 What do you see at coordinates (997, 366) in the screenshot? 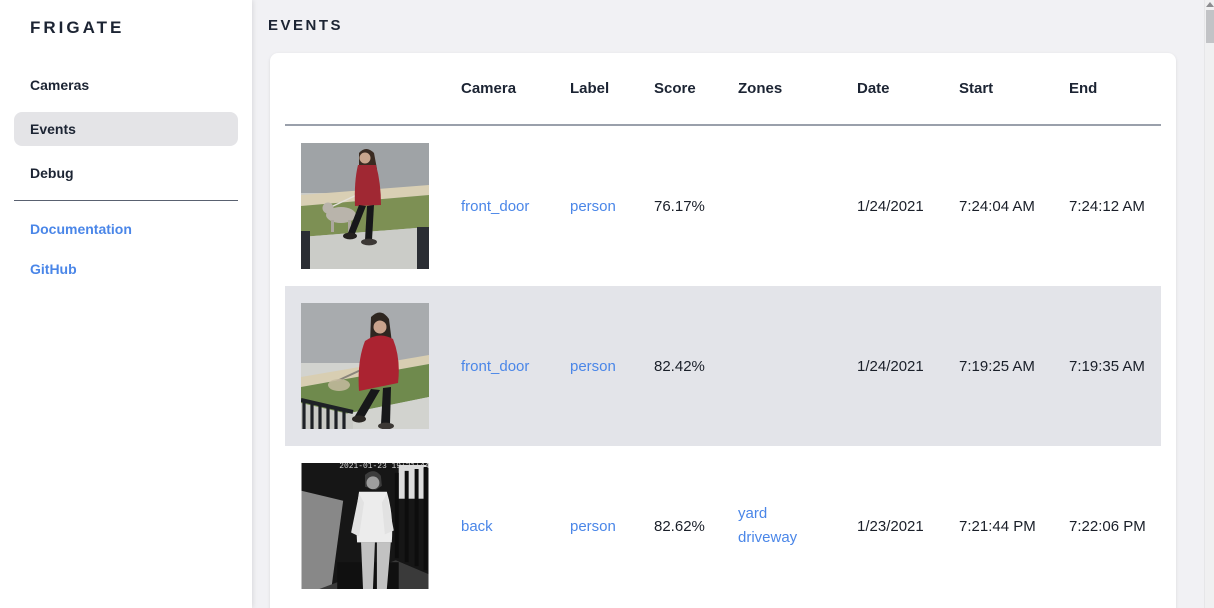
I see `event-start-time: 7:19:25 AM` at bounding box center [997, 366].